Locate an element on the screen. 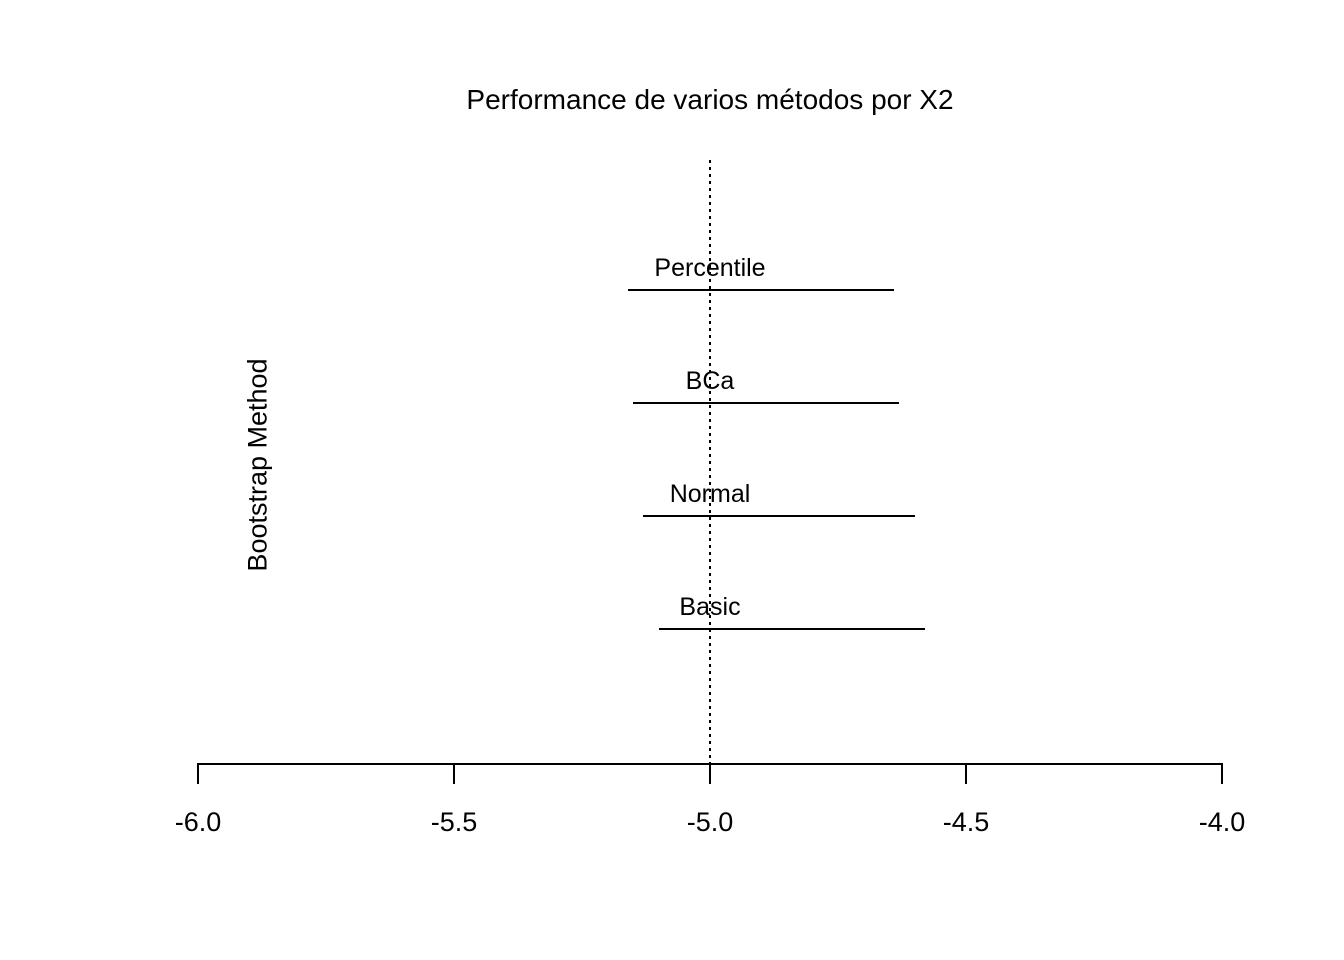 The width and height of the screenshot is (1344, 960). interval-label-basic: Basic is located at coordinates (710, 607).